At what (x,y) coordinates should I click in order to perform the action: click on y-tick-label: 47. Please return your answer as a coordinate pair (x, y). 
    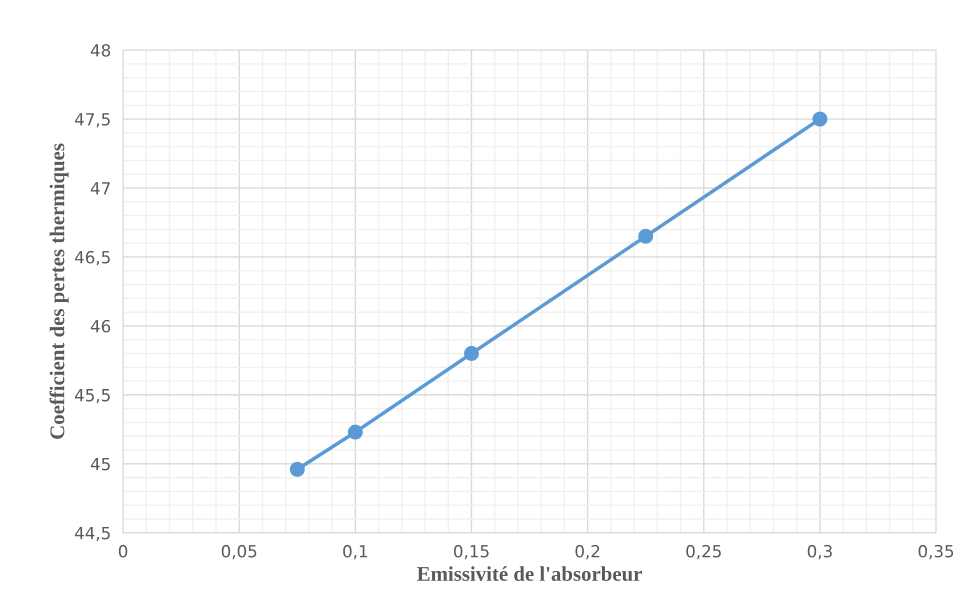
    Looking at the image, I should click on (100, 188).